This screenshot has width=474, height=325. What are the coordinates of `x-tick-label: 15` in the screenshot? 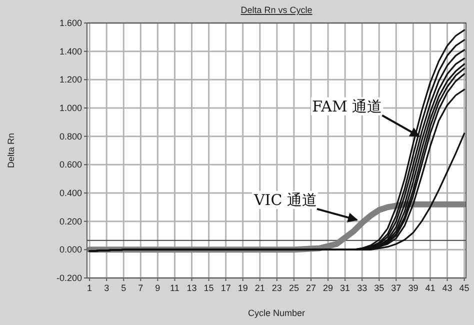 It's located at (209, 288).